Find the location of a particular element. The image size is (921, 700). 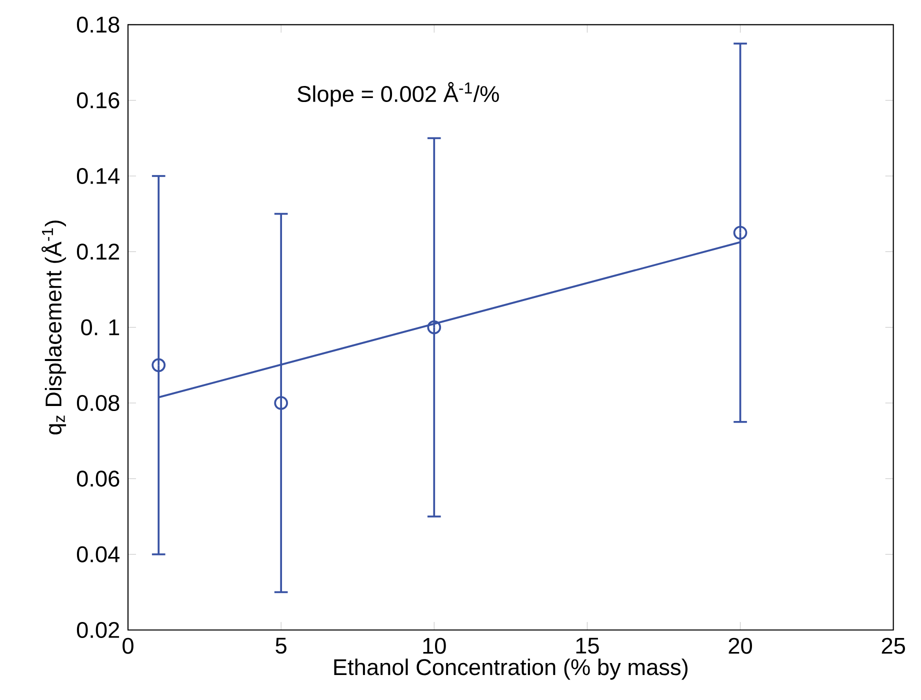

y-tick-label: 0. 1 is located at coordinates (100, 327).